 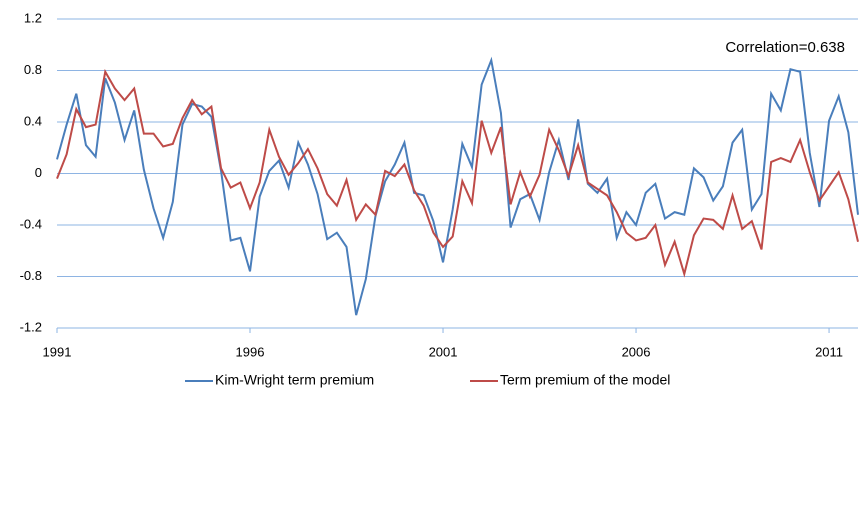 What do you see at coordinates (636, 351) in the screenshot?
I see `x-tick-label: 2006` at bounding box center [636, 351].